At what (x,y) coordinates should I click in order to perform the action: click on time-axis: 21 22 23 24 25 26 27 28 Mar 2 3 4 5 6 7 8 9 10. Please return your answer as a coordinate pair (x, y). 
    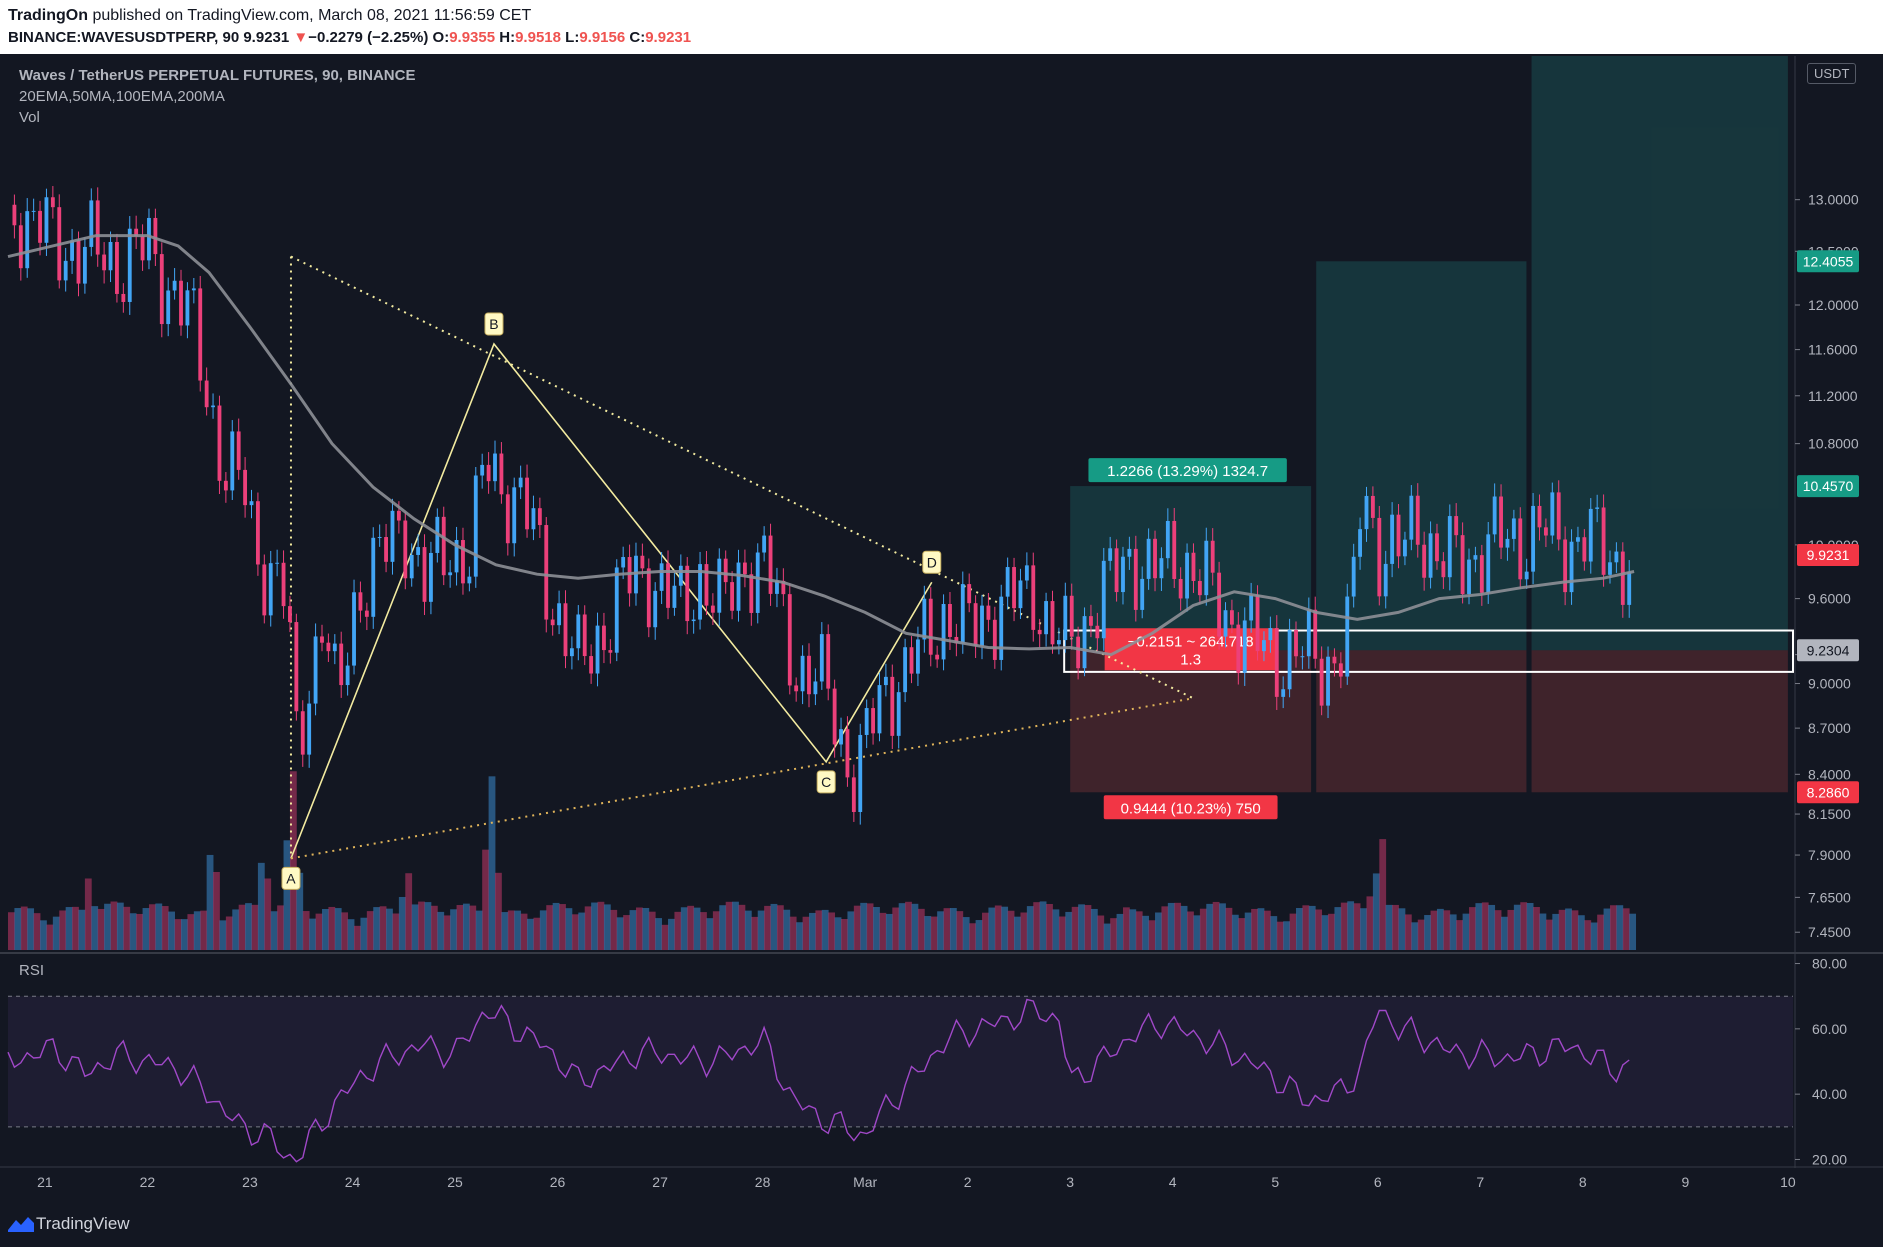
    Looking at the image, I should click on (916, 1182).